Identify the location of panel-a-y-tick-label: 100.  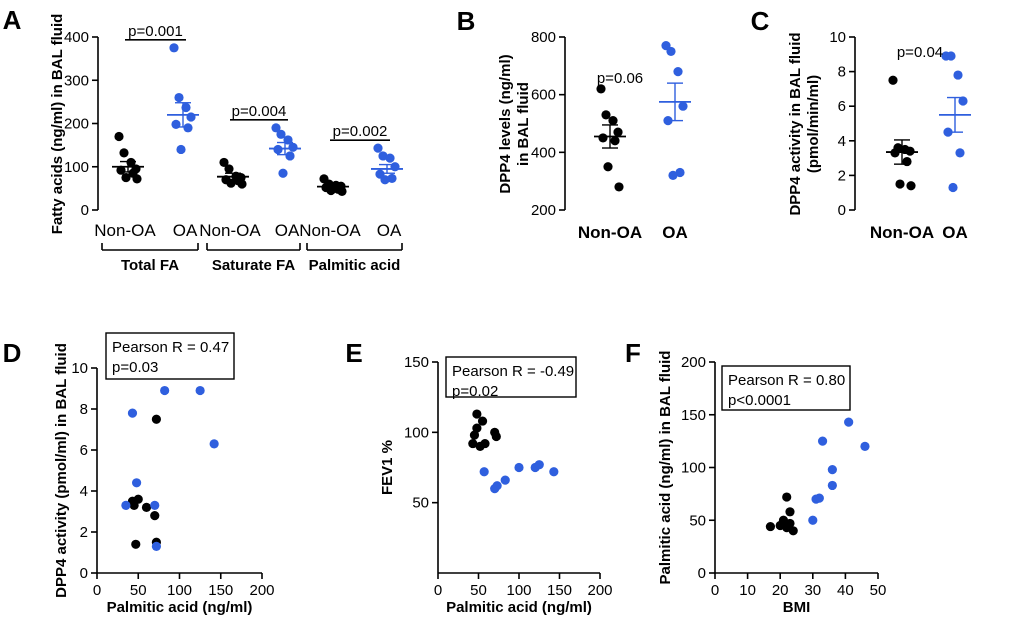
(76, 167).